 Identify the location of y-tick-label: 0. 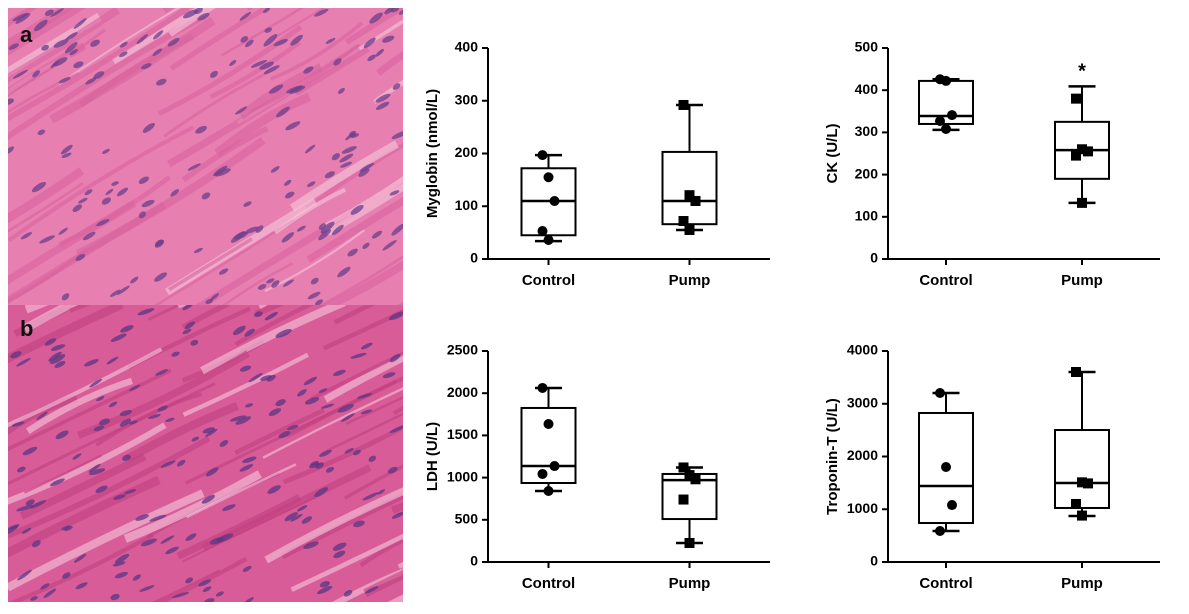
(474, 258).